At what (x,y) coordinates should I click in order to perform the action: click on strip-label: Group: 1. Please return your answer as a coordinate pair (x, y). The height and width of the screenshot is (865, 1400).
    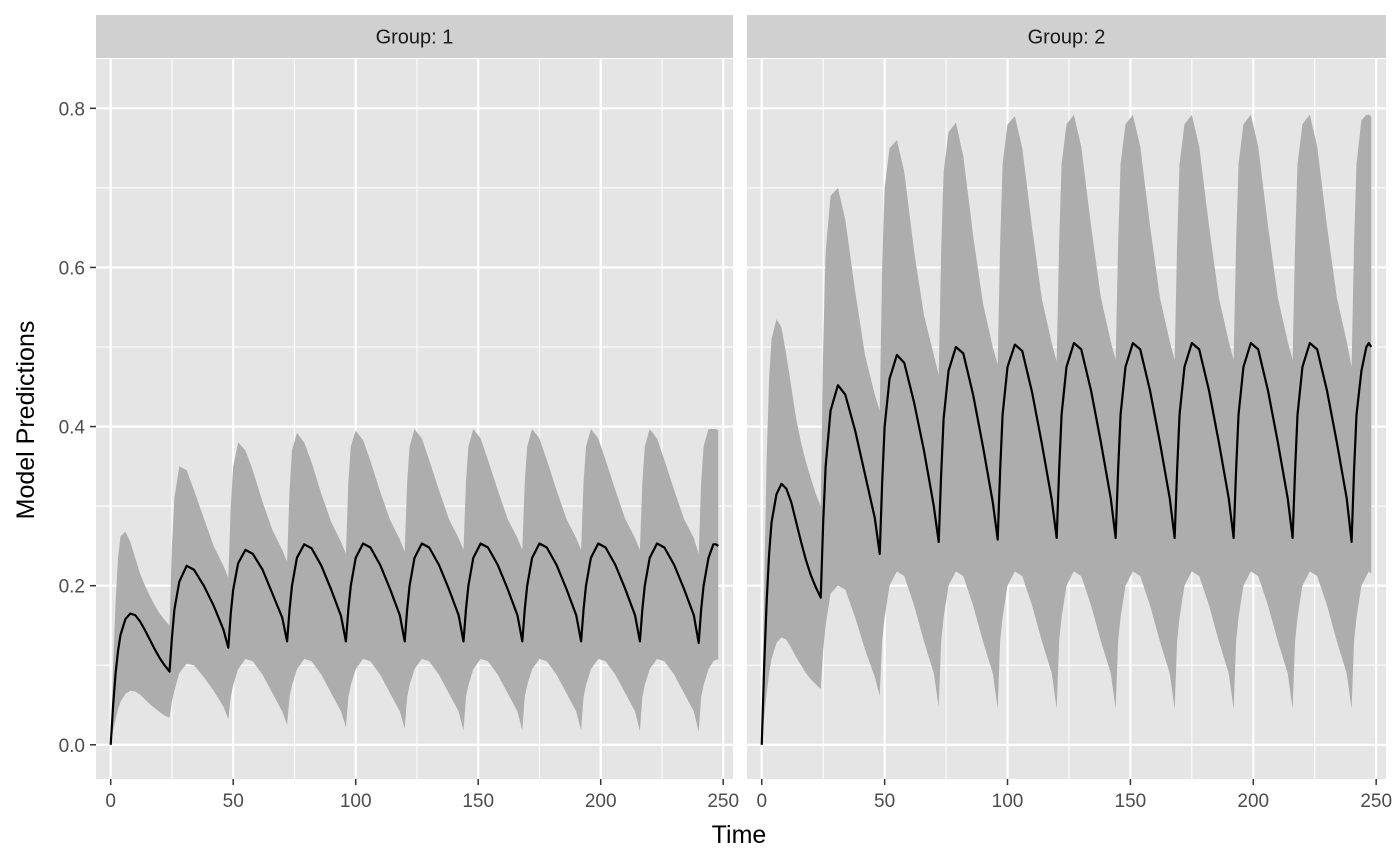
    Looking at the image, I should click on (415, 38).